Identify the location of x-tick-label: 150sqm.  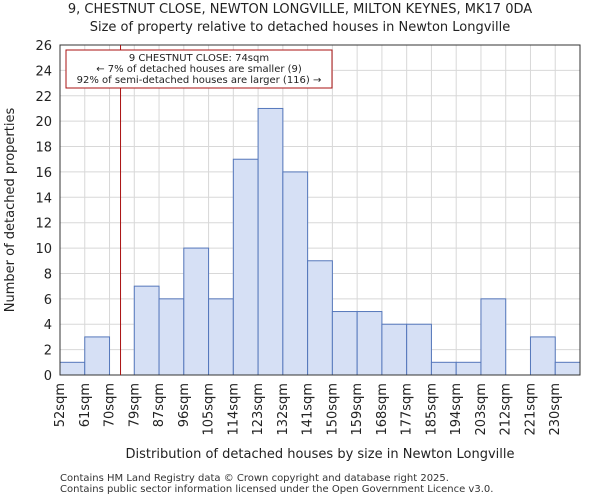
(332, 409).